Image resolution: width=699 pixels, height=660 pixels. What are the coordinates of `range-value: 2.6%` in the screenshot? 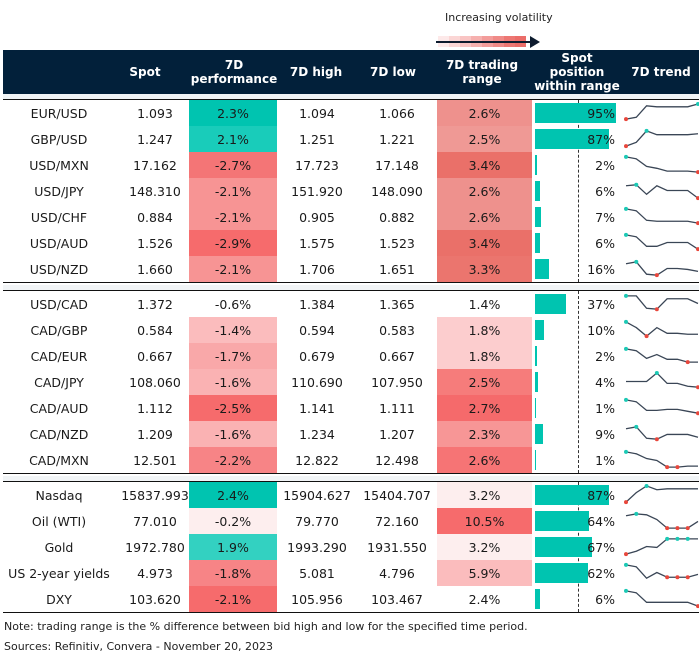 It's located at (484, 191).